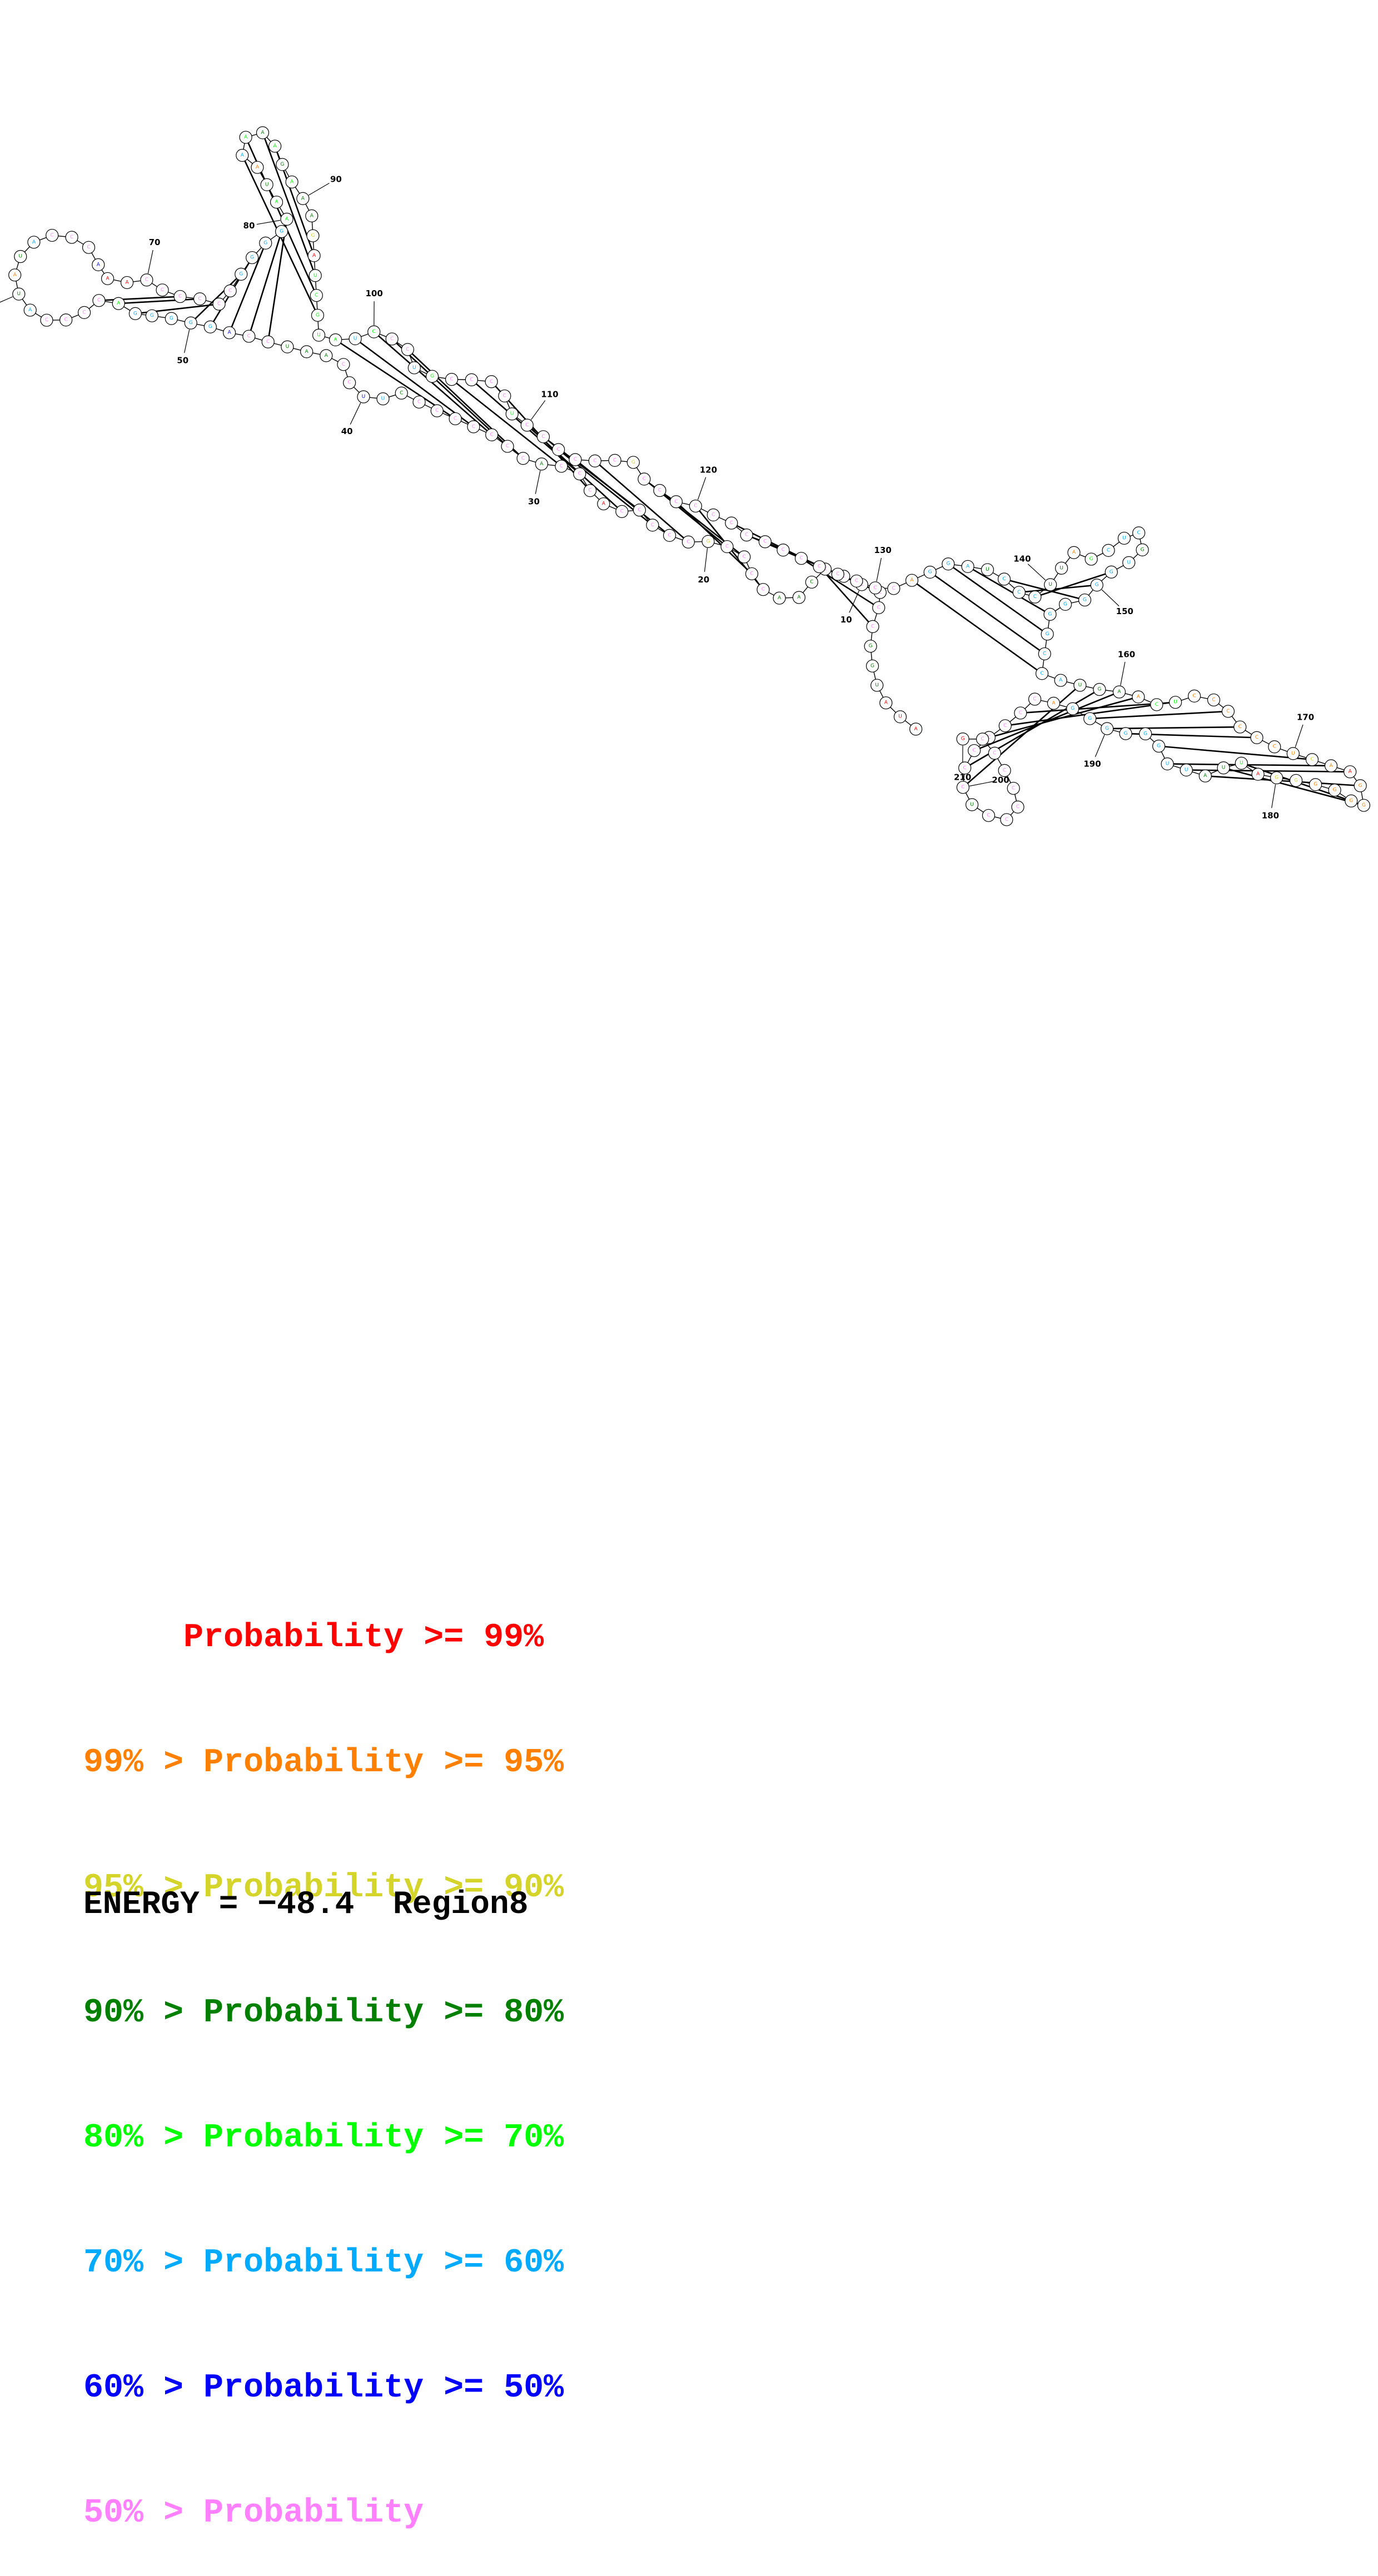 This screenshot has width=1378, height=2576. Describe the element at coordinates (347, 431) in the screenshot. I see `position-label: 40` at that location.